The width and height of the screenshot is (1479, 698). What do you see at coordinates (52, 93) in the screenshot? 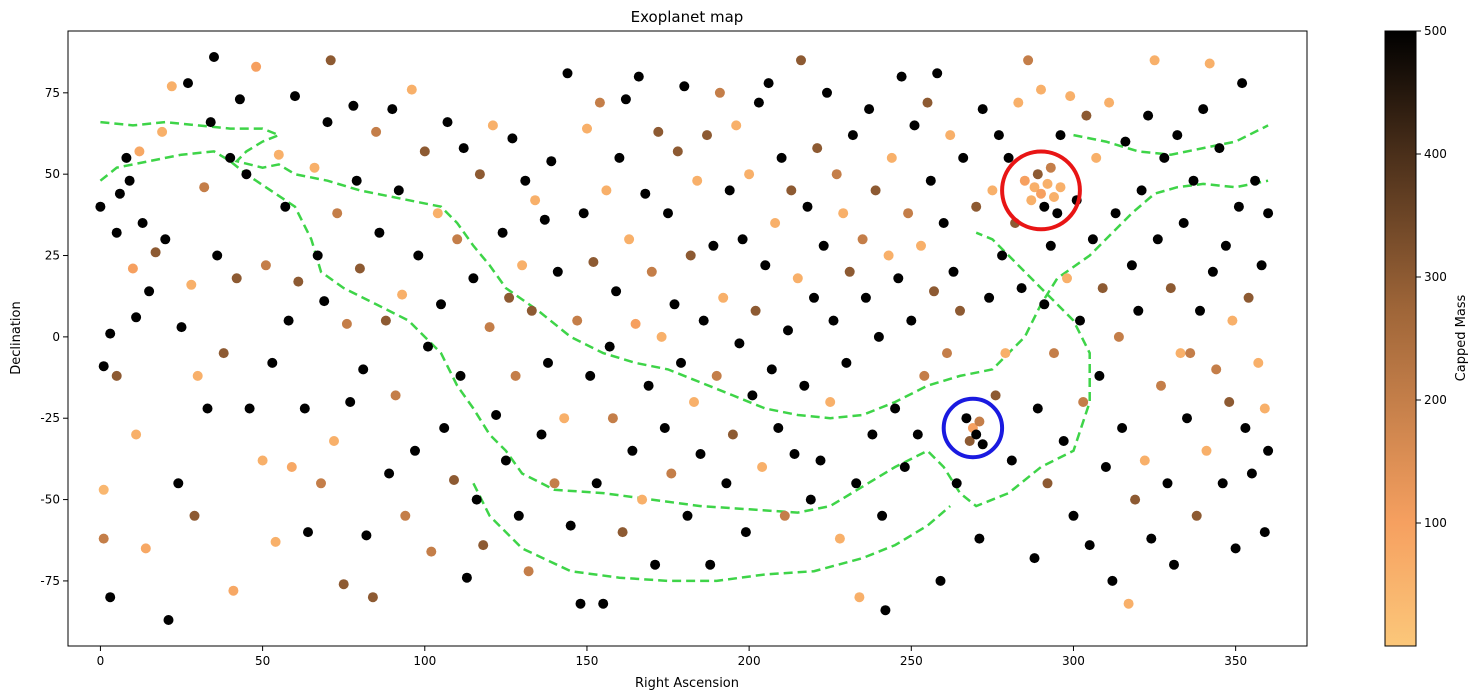
I see `y-tick-label: 75` at bounding box center [52, 93].